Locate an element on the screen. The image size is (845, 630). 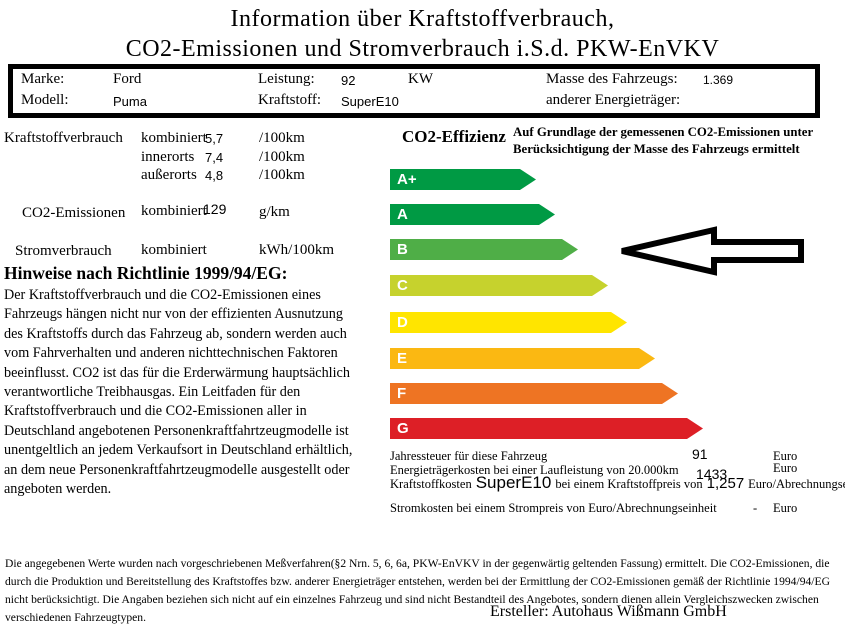
strom-mode: kombiniert is located at coordinates (174, 250).